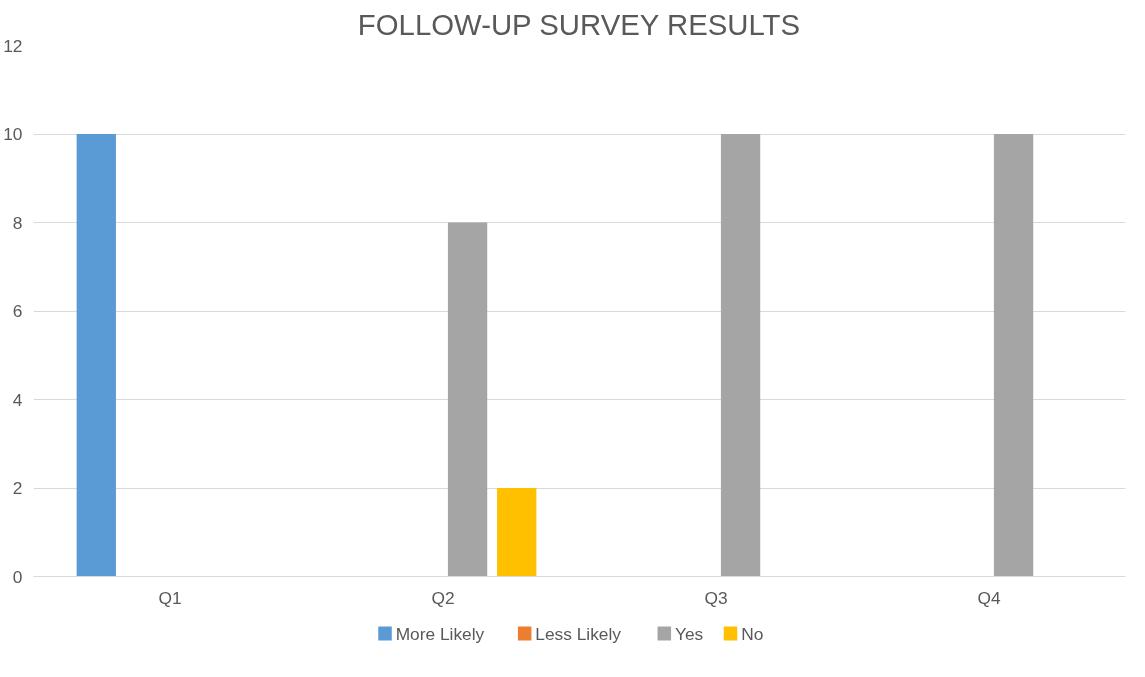  What do you see at coordinates (578, 633) in the screenshot?
I see `legend-label: Less Likely` at bounding box center [578, 633].